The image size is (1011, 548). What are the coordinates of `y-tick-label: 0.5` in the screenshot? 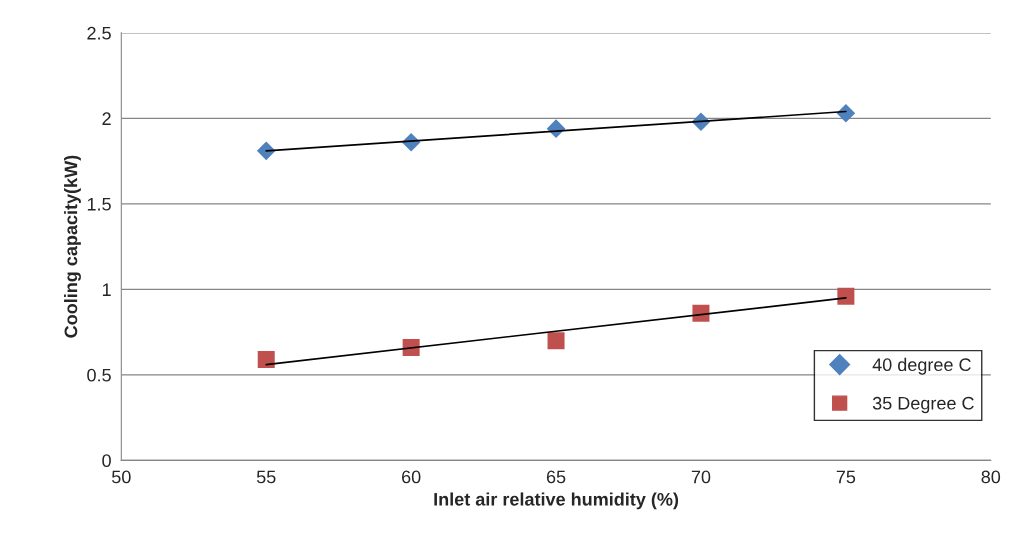 It's located at (99, 375).